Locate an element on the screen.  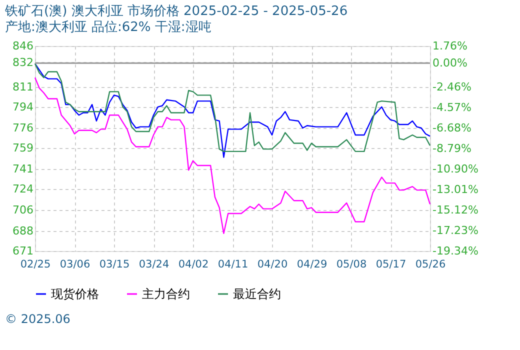
y-tick-label: 688 is located at coordinates (23, 231).